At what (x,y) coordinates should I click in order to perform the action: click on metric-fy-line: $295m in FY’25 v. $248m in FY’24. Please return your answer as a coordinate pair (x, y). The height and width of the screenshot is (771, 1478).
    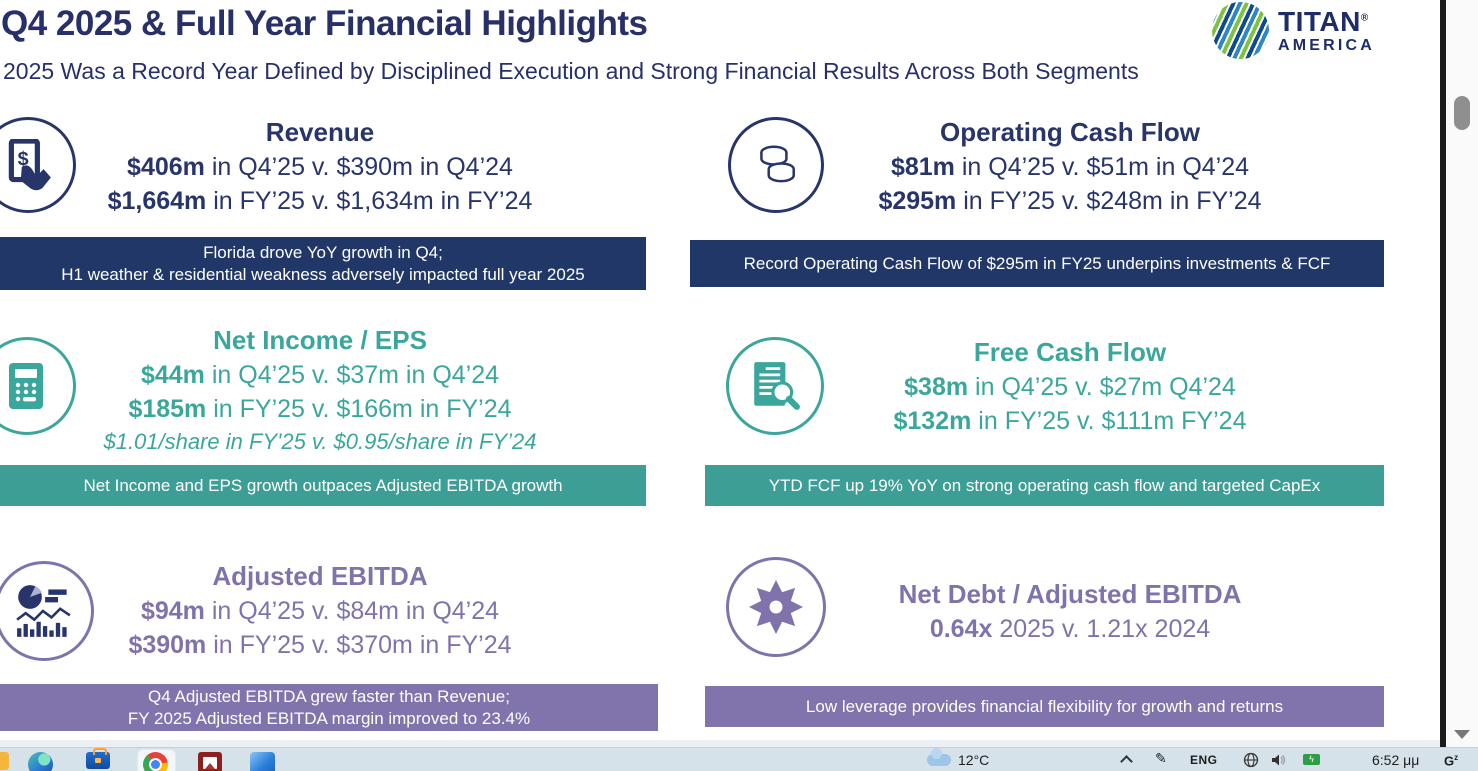
    Looking at the image, I should click on (1070, 201).